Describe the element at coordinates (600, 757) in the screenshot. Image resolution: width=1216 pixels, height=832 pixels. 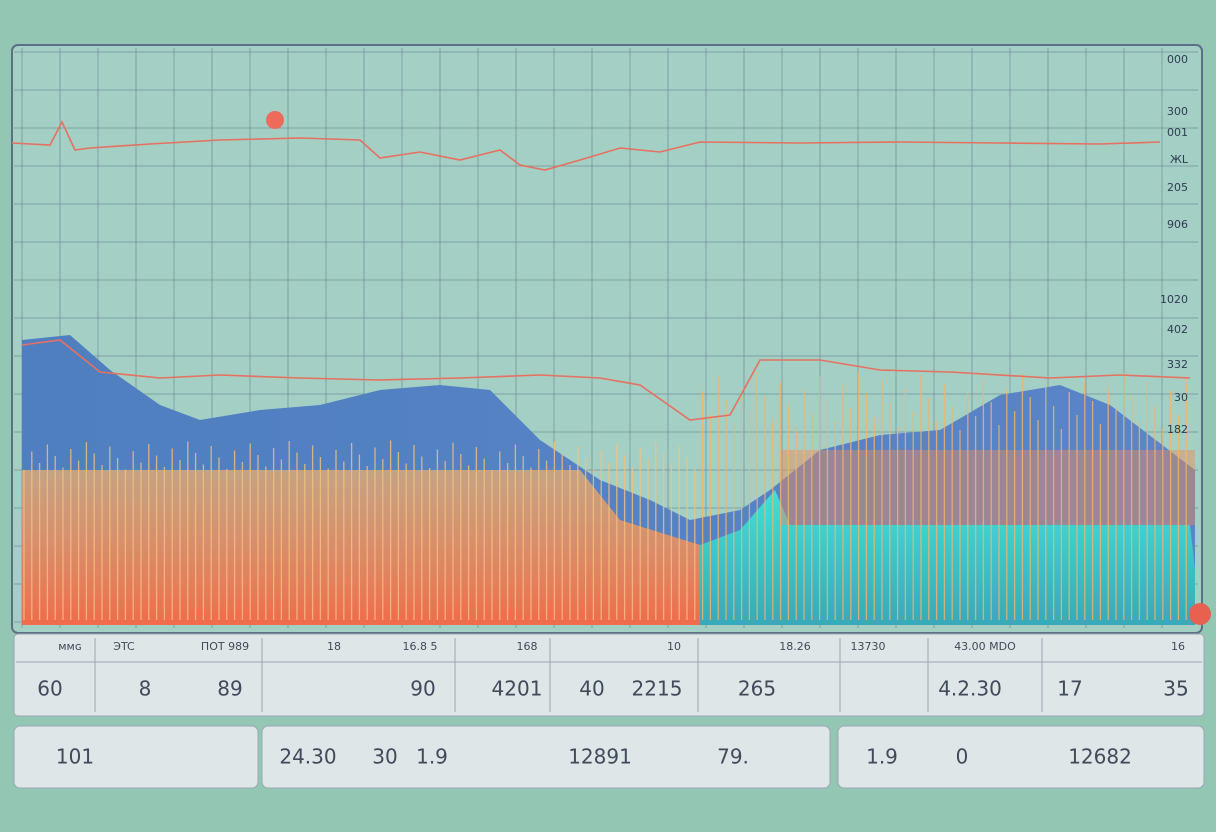
I see `footer-value: 12891` at that location.